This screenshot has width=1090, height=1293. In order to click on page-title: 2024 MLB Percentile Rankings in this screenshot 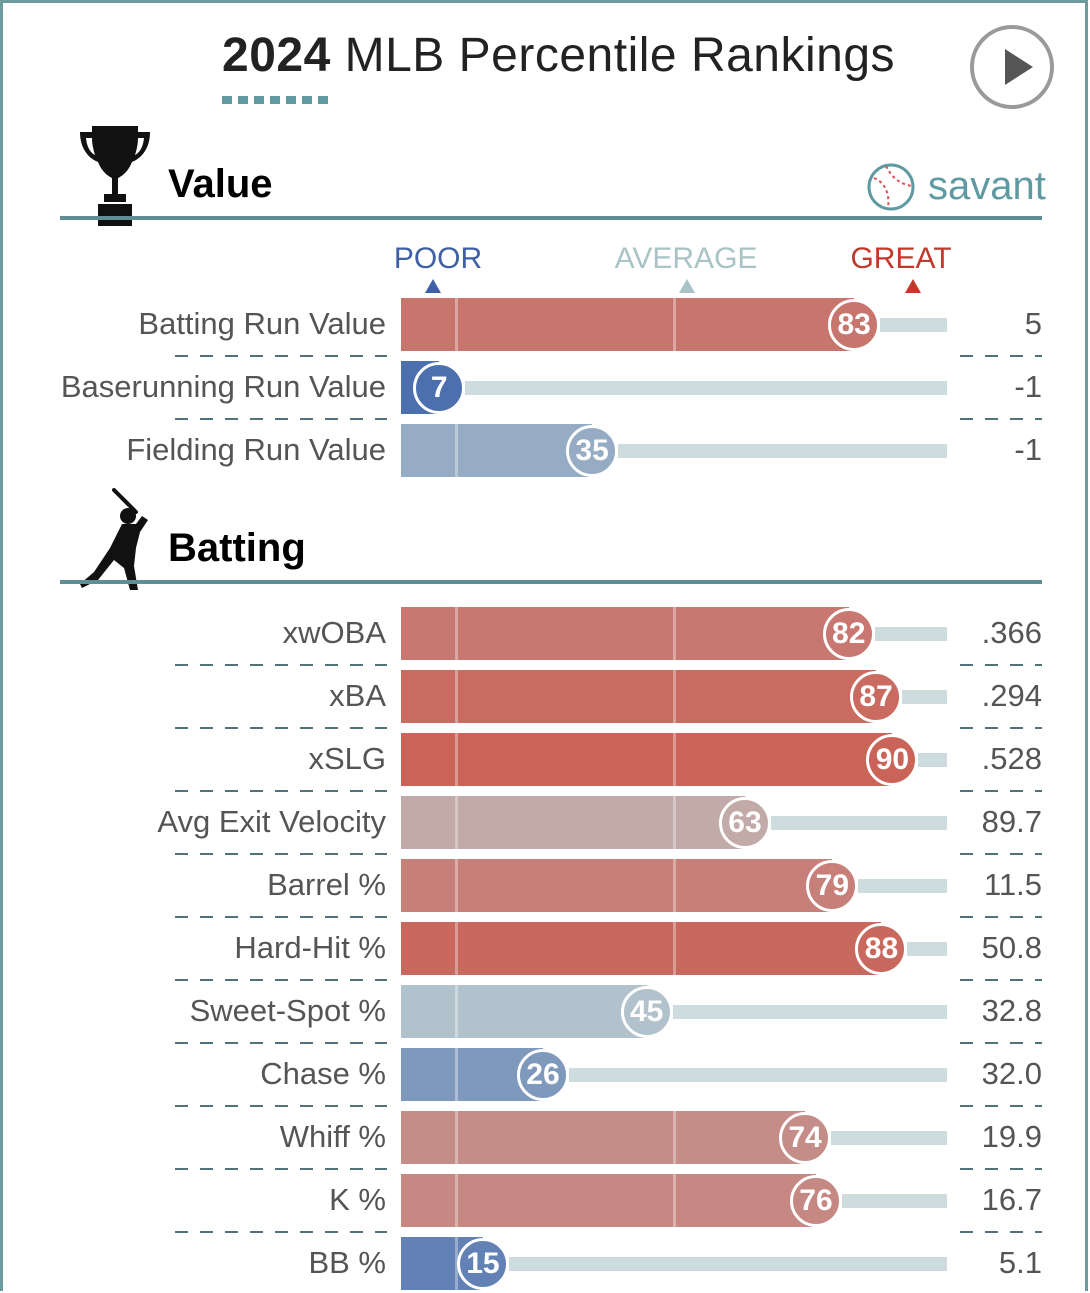, I will do `click(558, 55)`.